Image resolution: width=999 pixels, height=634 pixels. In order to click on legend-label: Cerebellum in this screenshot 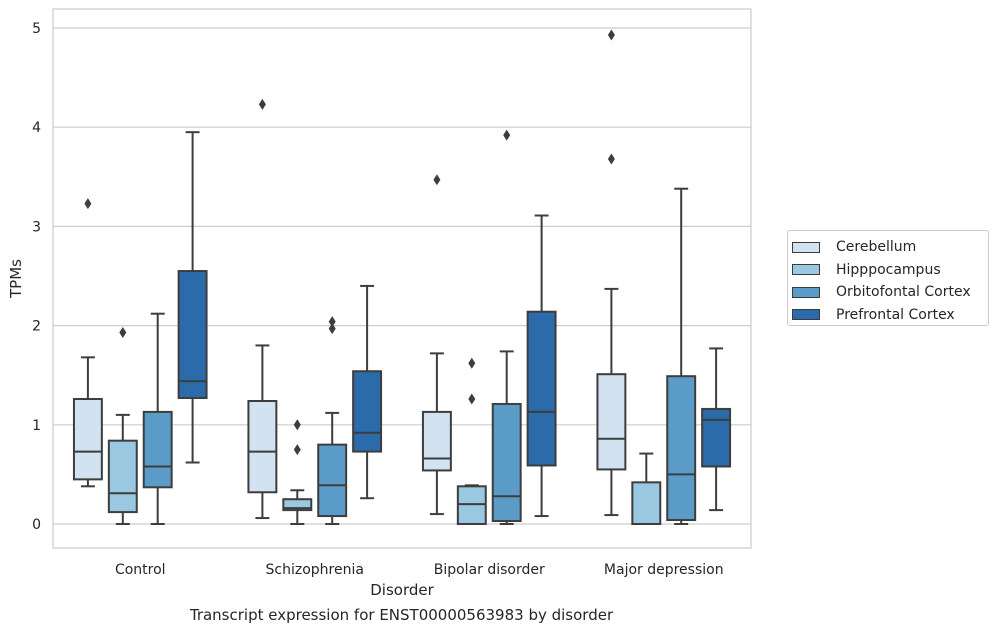, I will do `click(876, 247)`.